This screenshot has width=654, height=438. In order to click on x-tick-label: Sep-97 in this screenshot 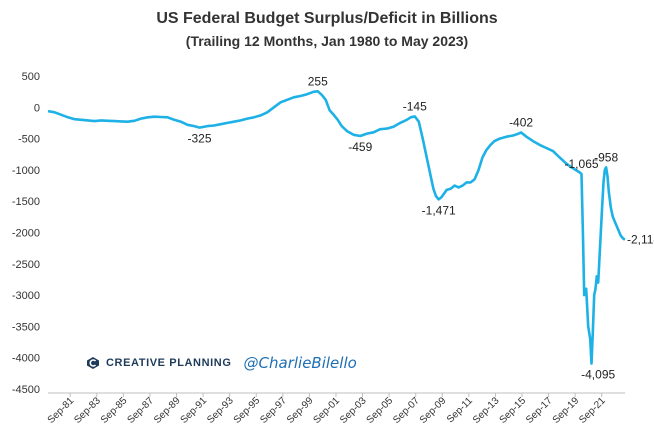, I will do `click(273, 410)`.